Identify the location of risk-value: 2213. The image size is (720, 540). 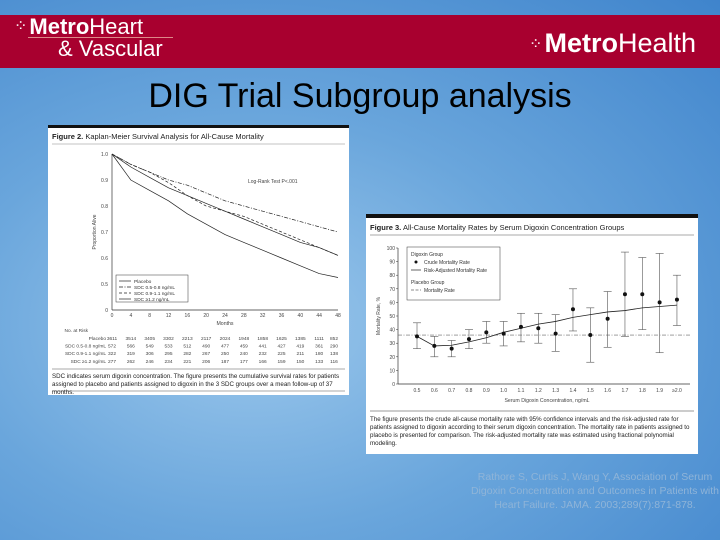
(187, 339).